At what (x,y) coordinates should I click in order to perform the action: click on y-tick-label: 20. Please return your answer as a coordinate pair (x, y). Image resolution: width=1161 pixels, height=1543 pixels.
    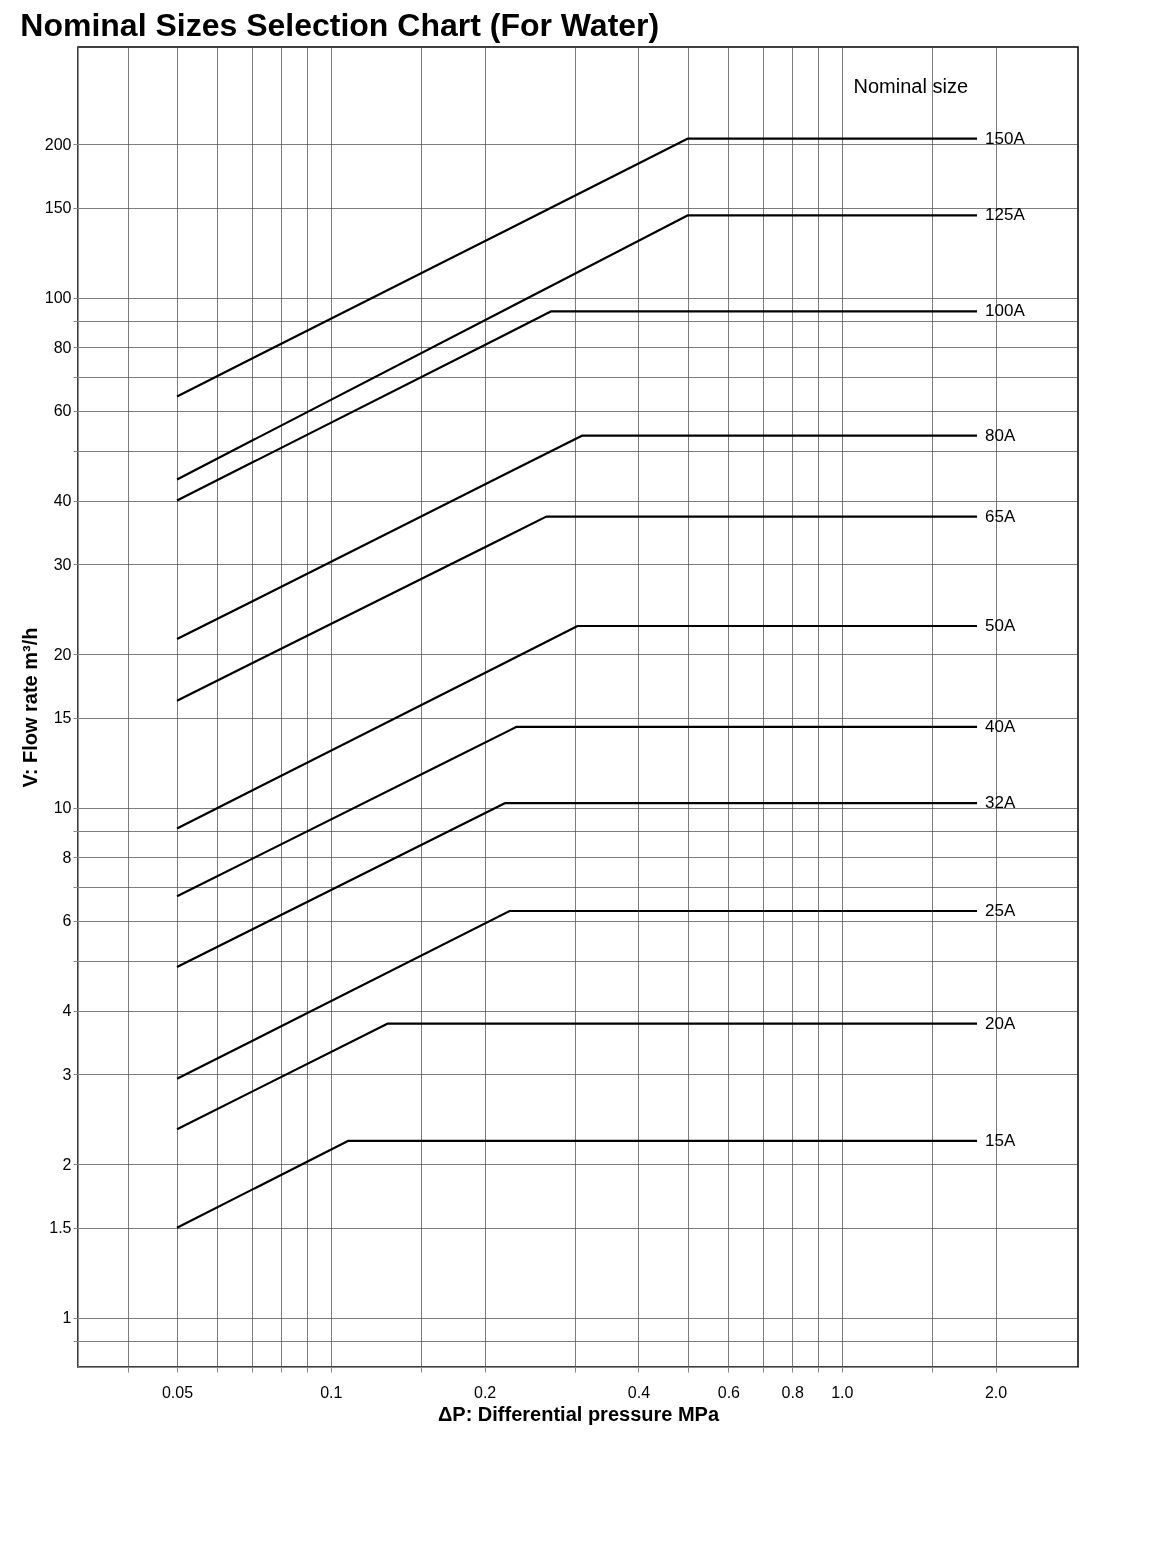
    Looking at the image, I should click on (62, 654).